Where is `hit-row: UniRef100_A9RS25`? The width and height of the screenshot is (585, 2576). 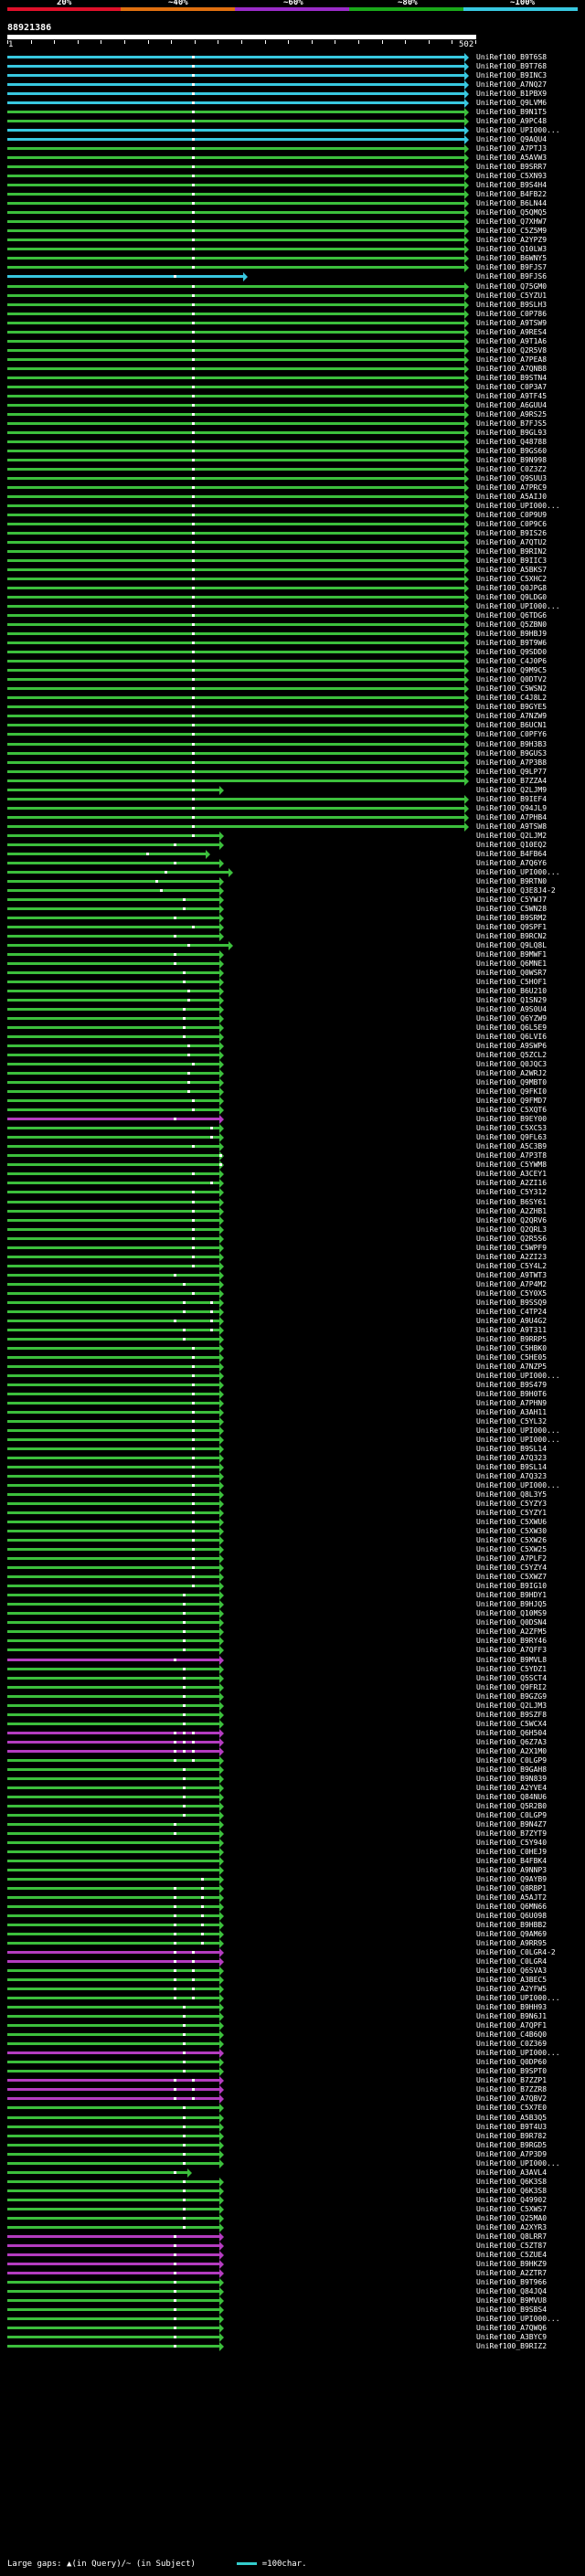 hit-row: UniRef100_A9RS25 is located at coordinates (293, 414).